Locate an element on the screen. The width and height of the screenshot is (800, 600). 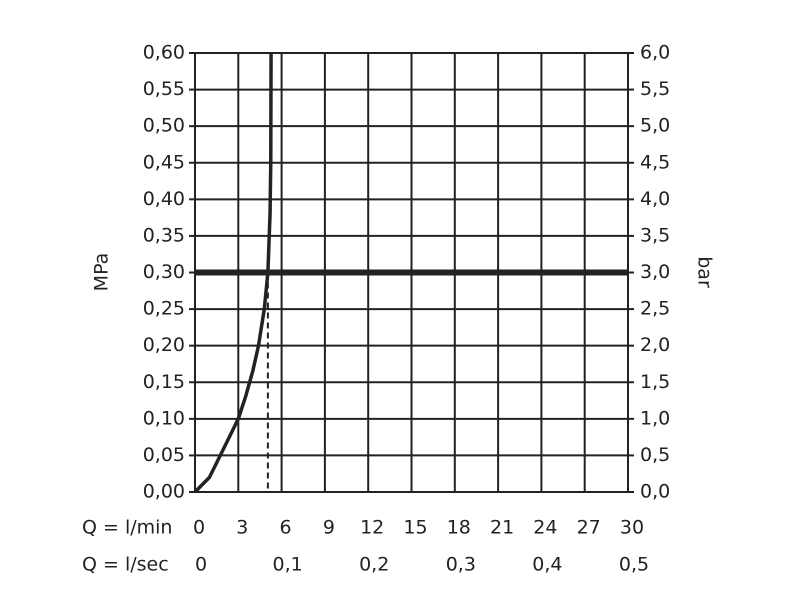
x-tick-label: 27 is located at coordinates (589, 528).